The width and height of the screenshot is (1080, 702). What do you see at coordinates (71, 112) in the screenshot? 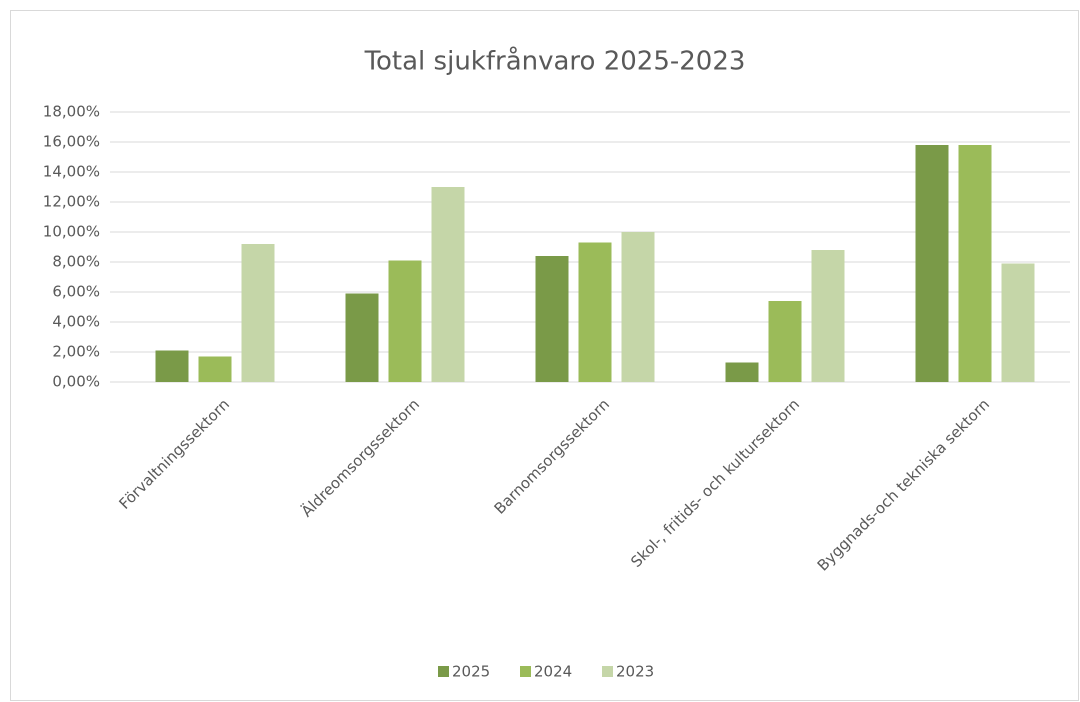
I see `y-tick-label: 18,00%` at bounding box center [71, 112].